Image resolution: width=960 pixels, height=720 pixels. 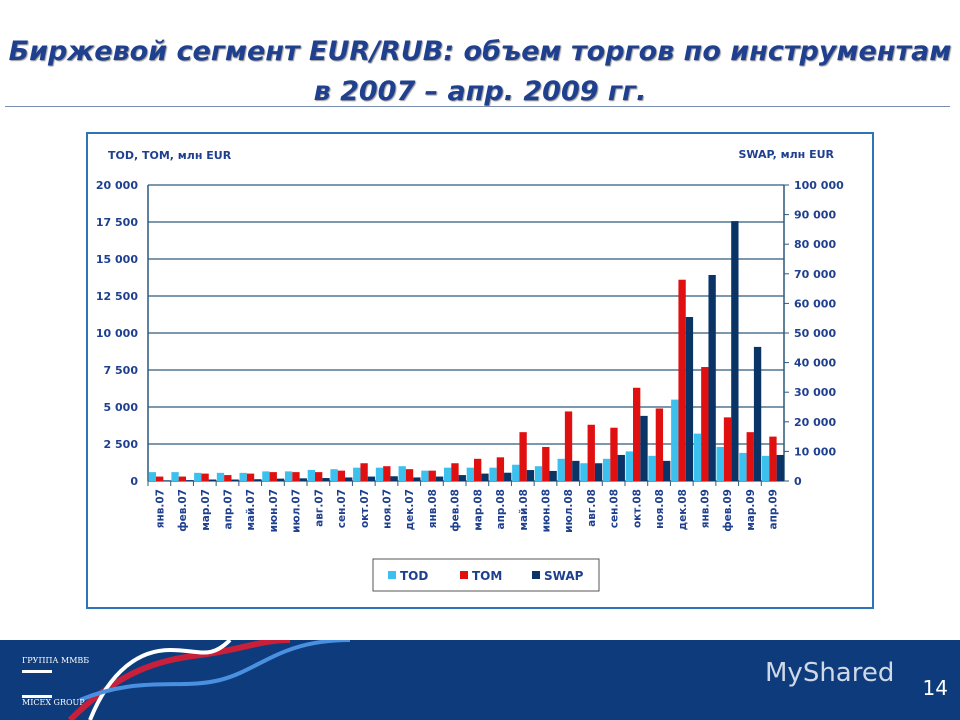 What do you see at coordinates (798, 481) in the screenshot?
I see `right-tick-label: 0` at bounding box center [798, 481].